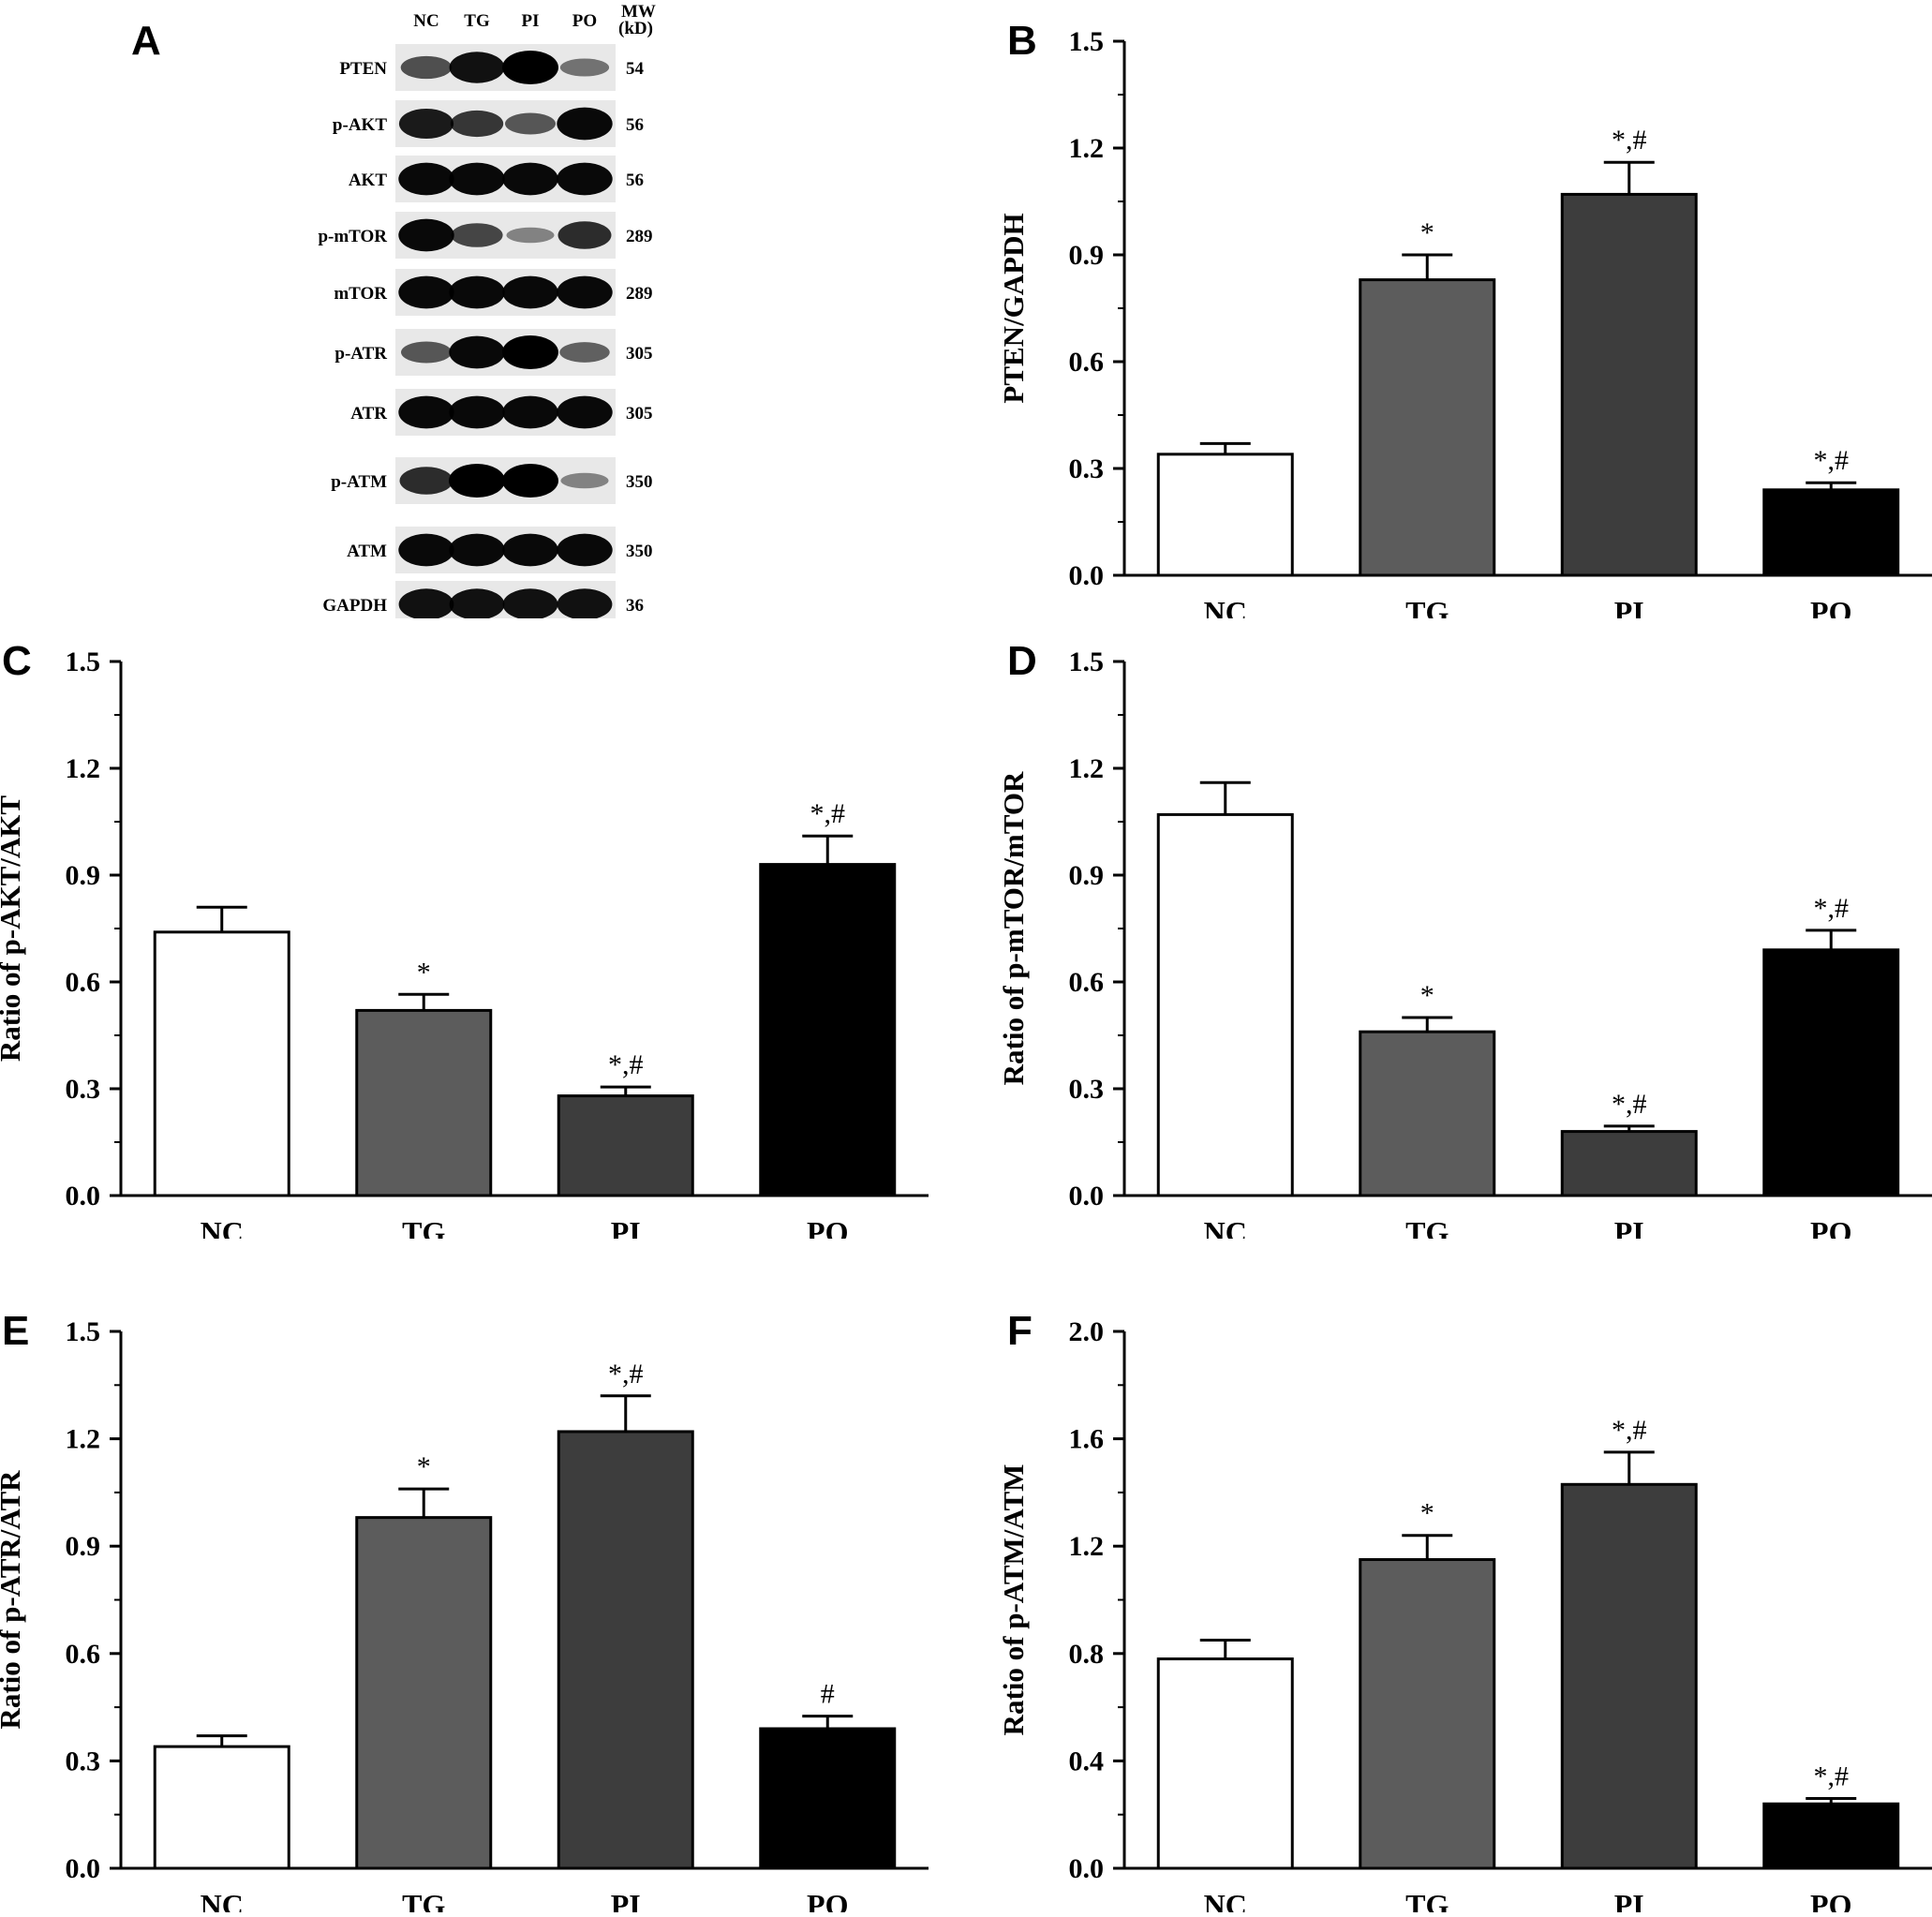  I want to click on blot-label: p-AKT, so click(360, 125).